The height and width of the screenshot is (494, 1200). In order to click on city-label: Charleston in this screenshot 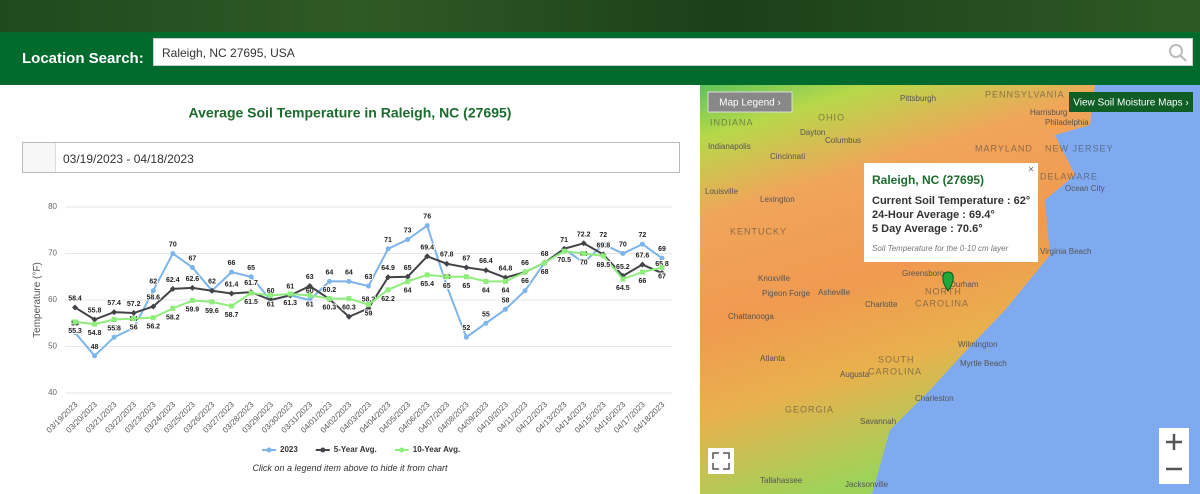, I will do `click(934, 398)`.